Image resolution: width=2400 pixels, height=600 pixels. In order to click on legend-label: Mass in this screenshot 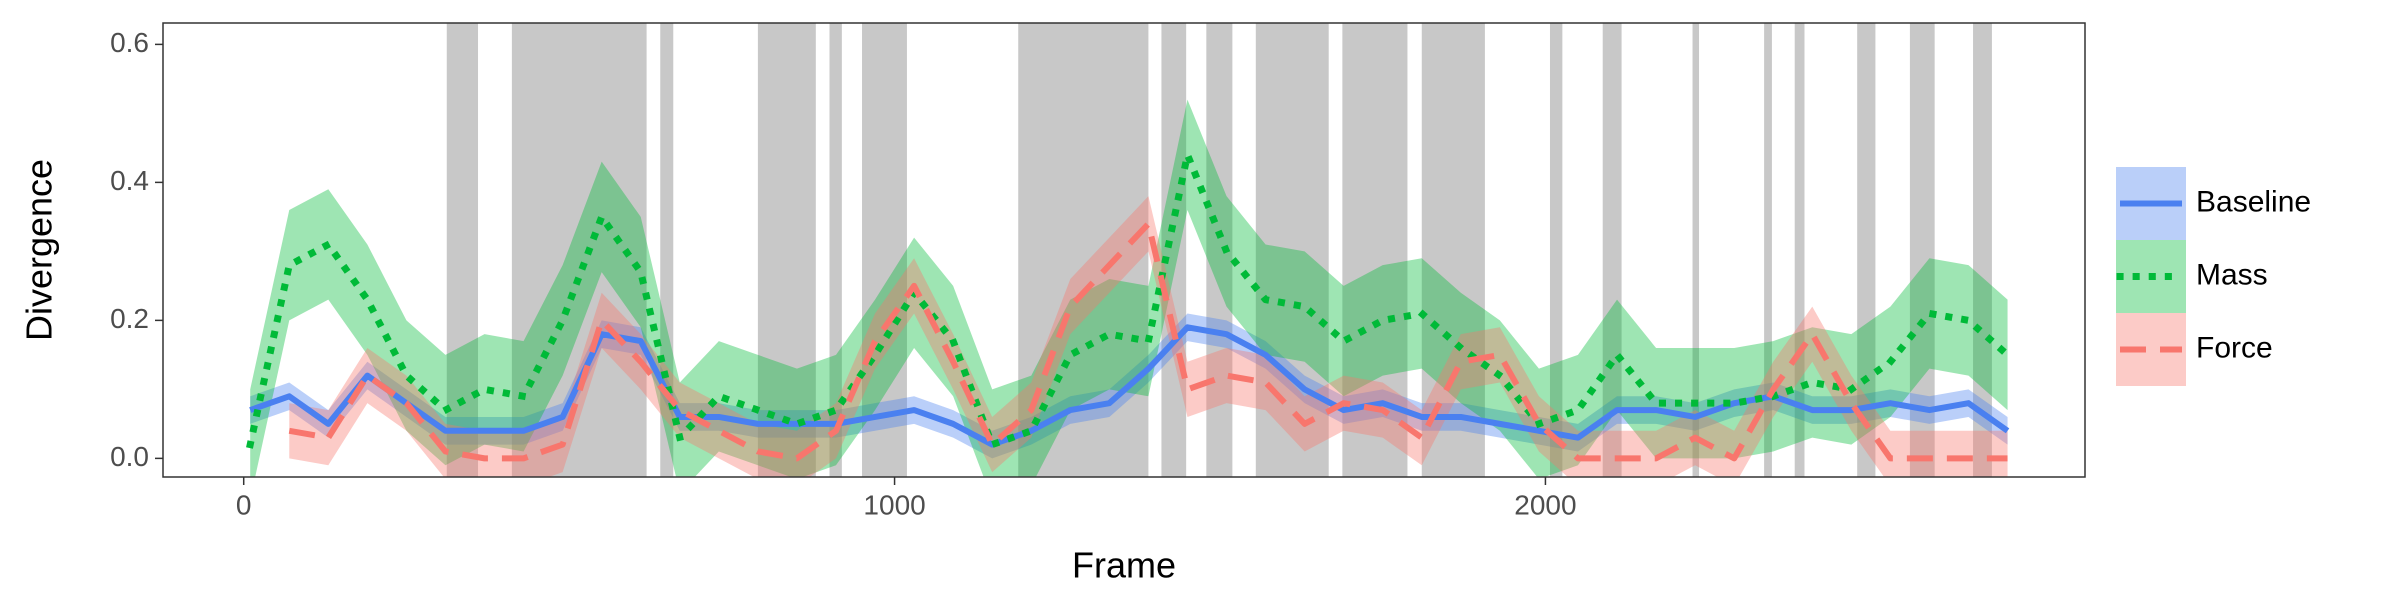, I will do `click(2232, 274)`.